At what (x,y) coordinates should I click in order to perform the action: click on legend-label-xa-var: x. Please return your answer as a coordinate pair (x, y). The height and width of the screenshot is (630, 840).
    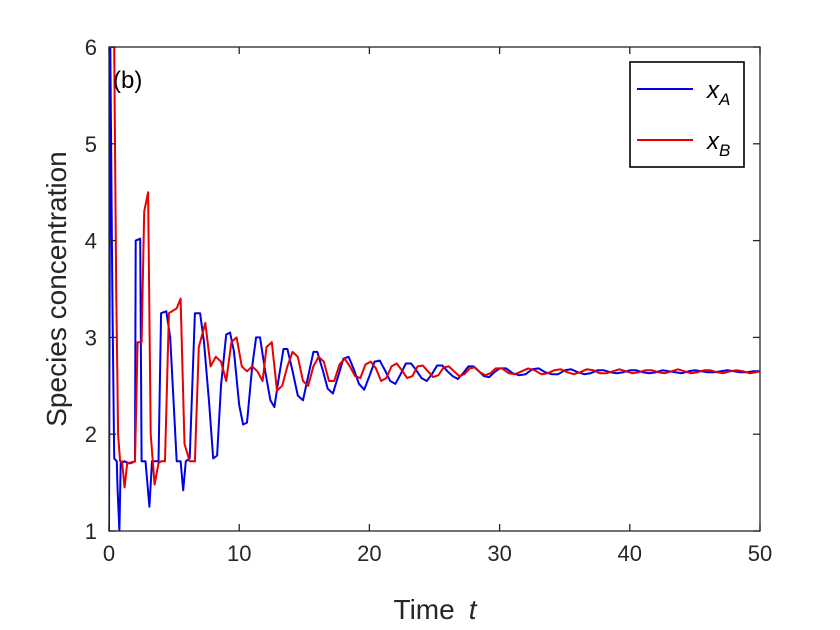
    Looking at the image, I should click on (713, 90).